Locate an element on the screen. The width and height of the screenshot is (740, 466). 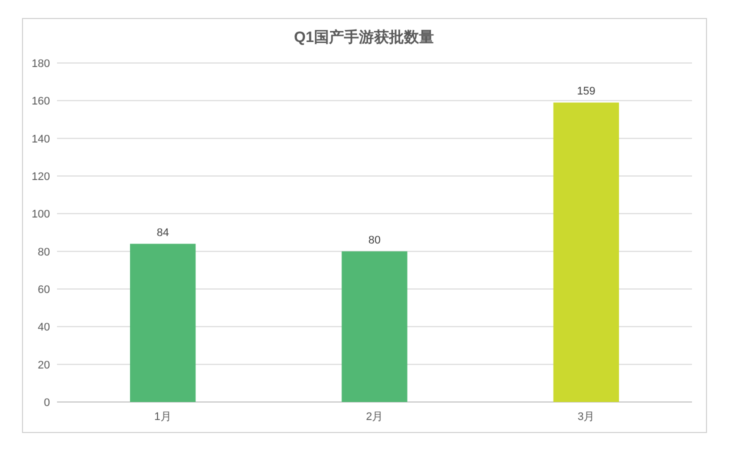
data-label: 84 is located at coordinates (162, 232).